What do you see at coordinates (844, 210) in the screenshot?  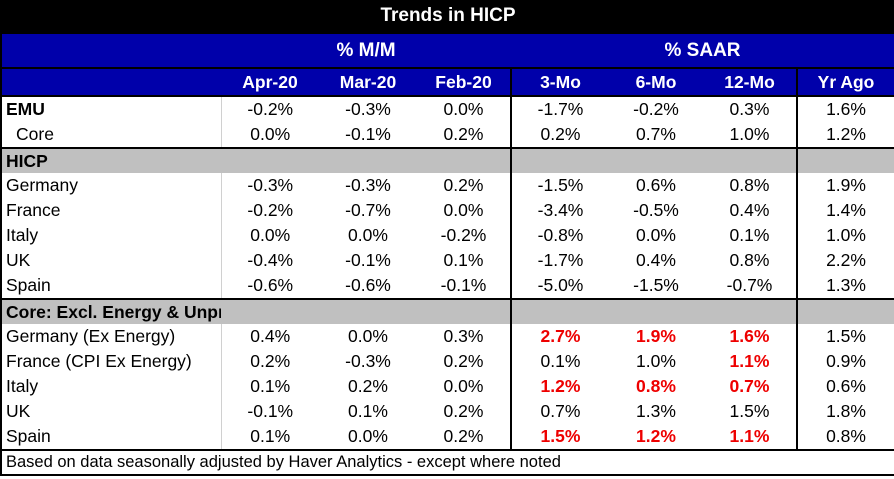 I see `table-cell: 1.4%` at bounding box center [844, 210].